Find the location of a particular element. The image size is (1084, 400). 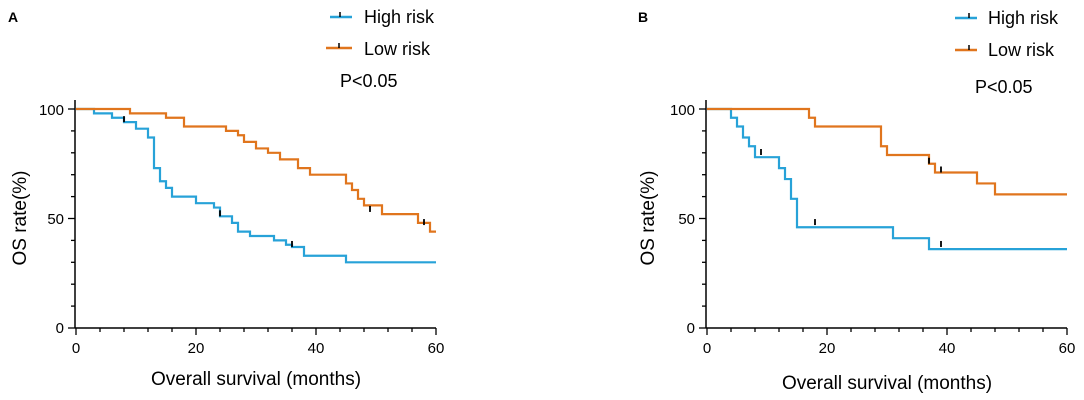

panel-a-legend: High risk Low risk is located at coordinates (380, 33).